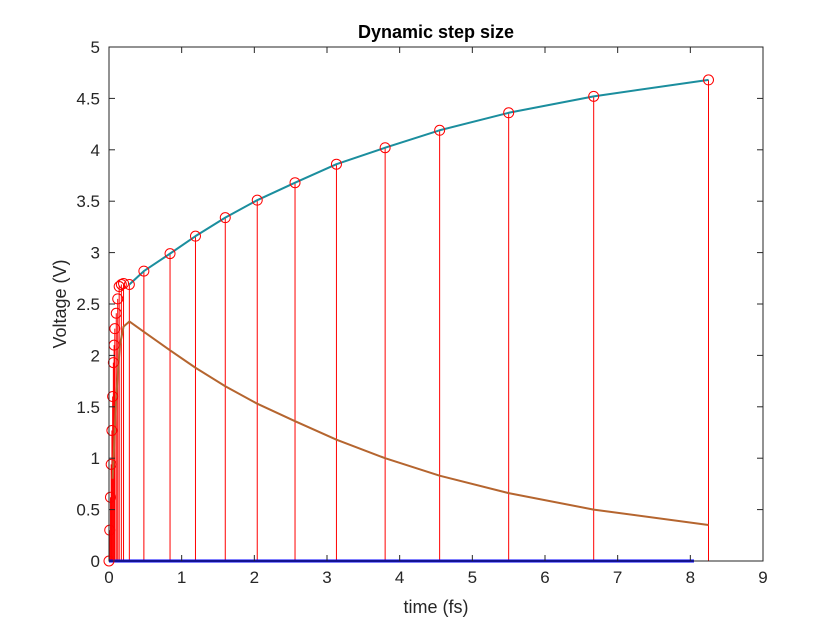  What do you see at coordinates (95, 150) in the screenshot?
I see `y-tick-label: 4` at bounding box center [95, 150].